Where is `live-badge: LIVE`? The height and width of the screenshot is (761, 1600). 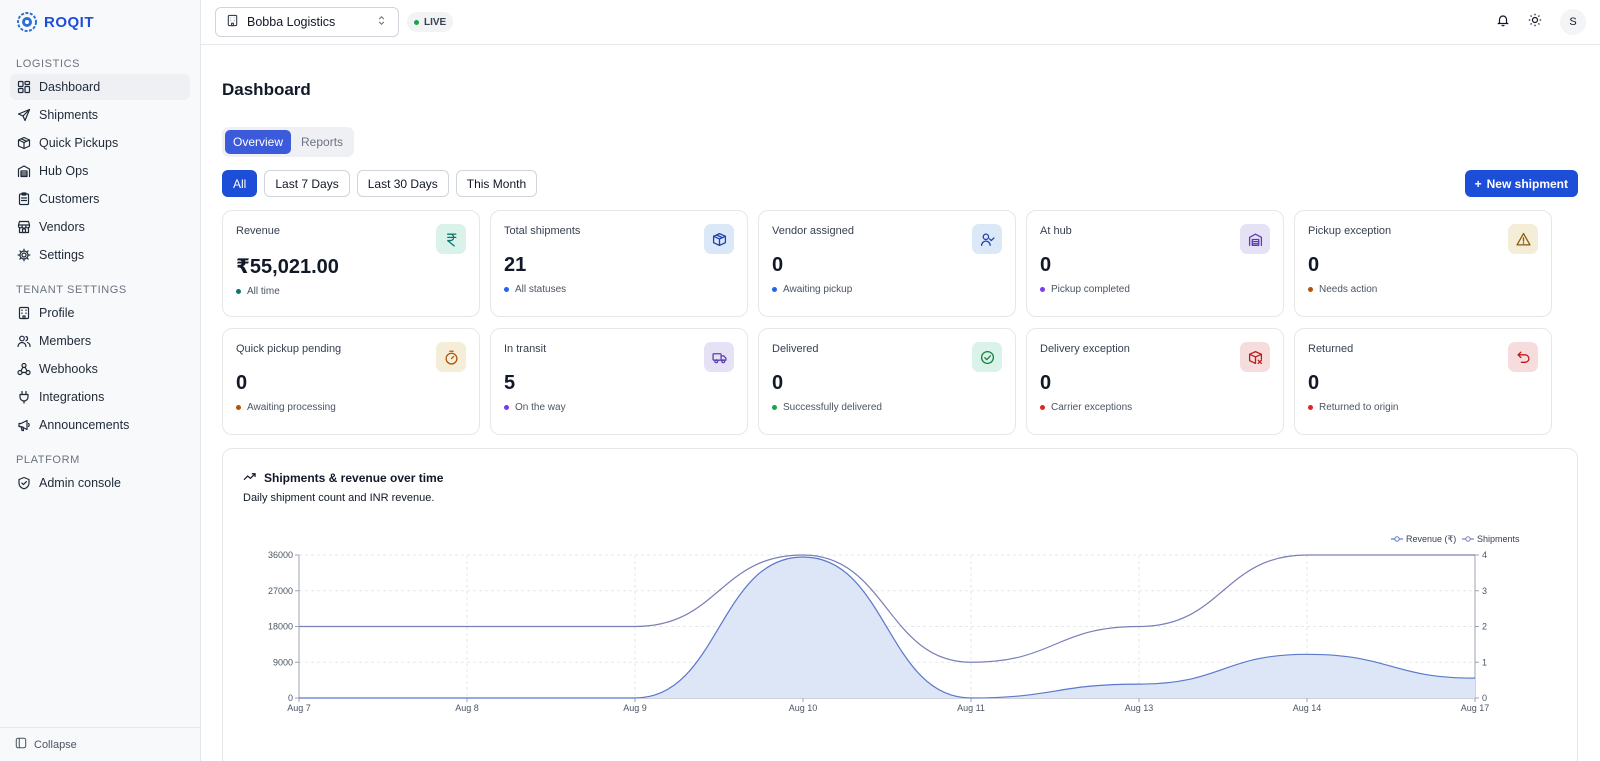
live-badge: LIVE is located at coordinates (430, 22).